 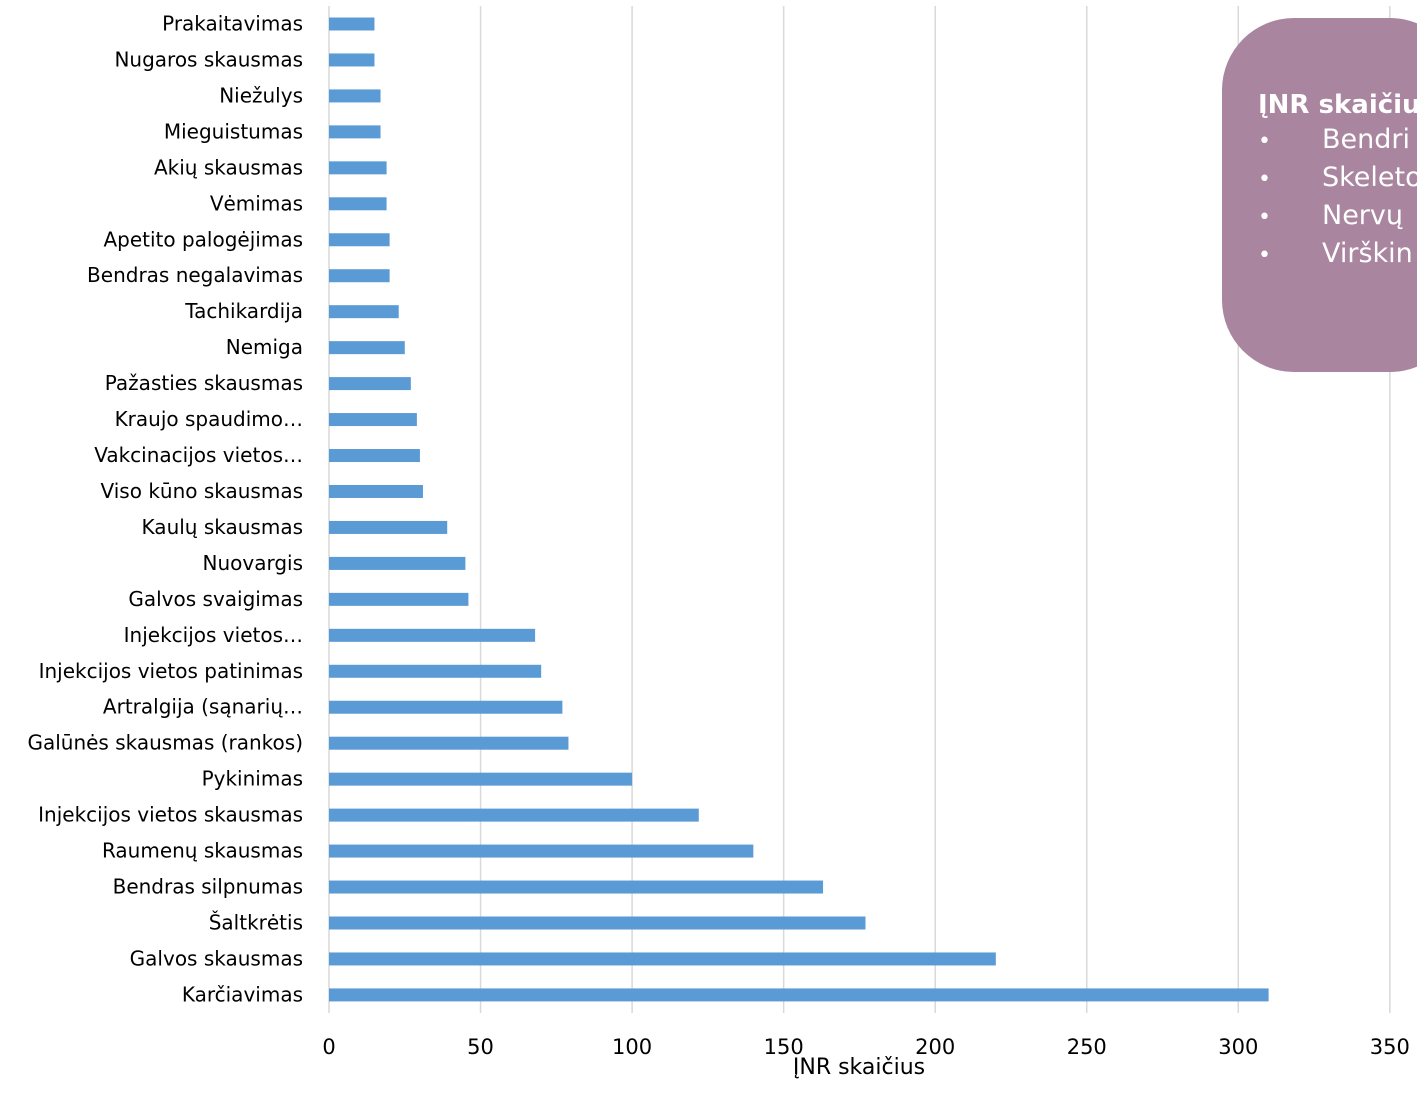 I want to click on category-label: Raumenų skausmas, so click(x=202, y=851).